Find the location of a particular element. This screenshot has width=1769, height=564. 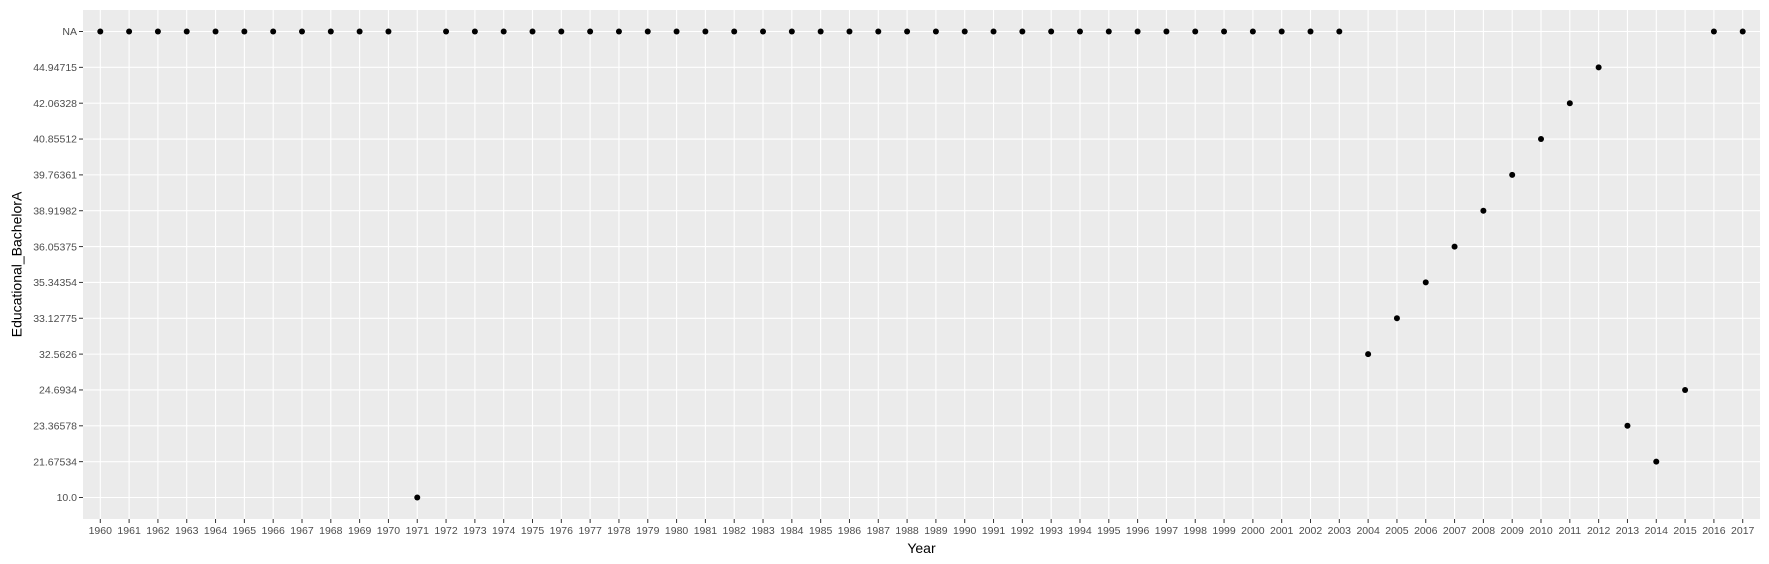

x-tick-label: 1965 is located at coordinates (245, 531).